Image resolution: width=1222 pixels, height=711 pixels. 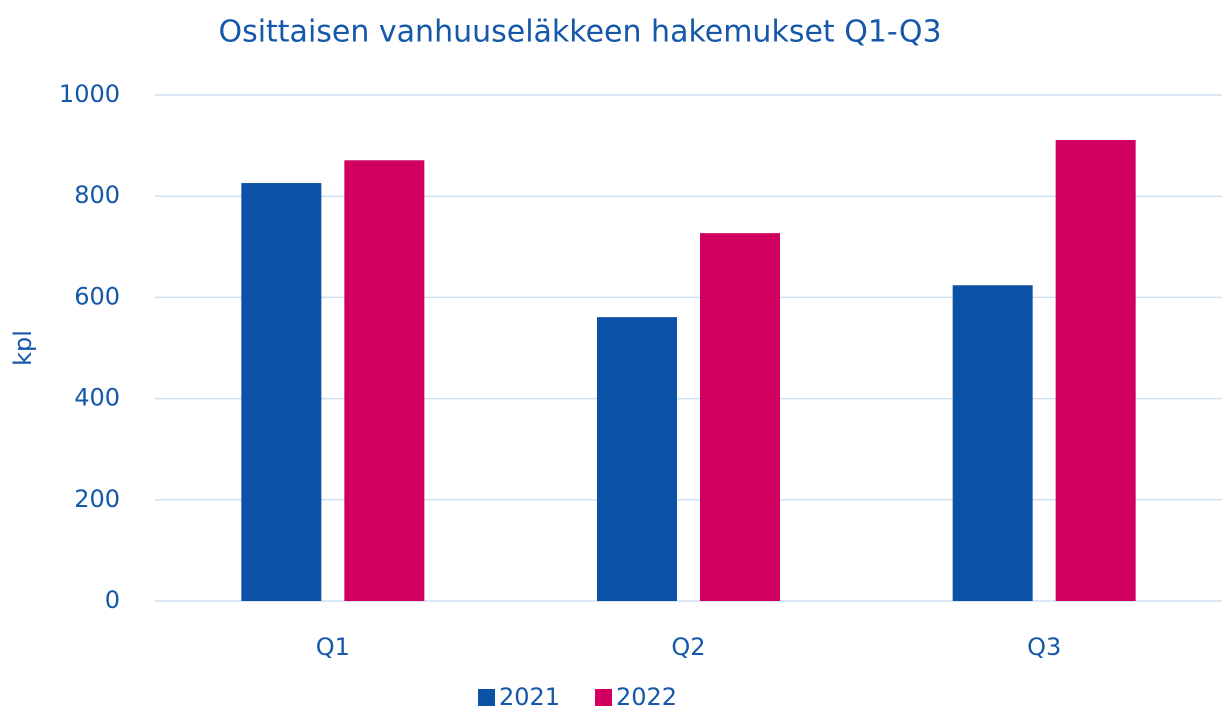 What do you see at coordinates (89, 94) in the screenshot?
I see `y-tick-label: 1000` at bounding box center [89, 94].